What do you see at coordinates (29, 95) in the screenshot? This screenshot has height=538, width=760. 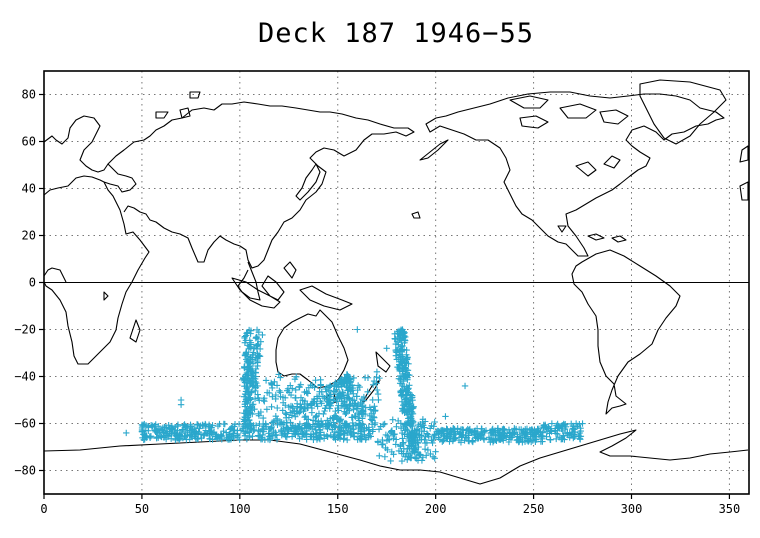 I see `y-tick-label: 80` at bounding box center [29, 95].